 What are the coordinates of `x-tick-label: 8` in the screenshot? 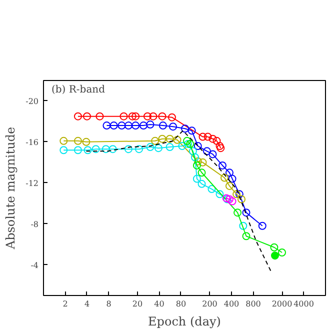 It's located at (109, 304).